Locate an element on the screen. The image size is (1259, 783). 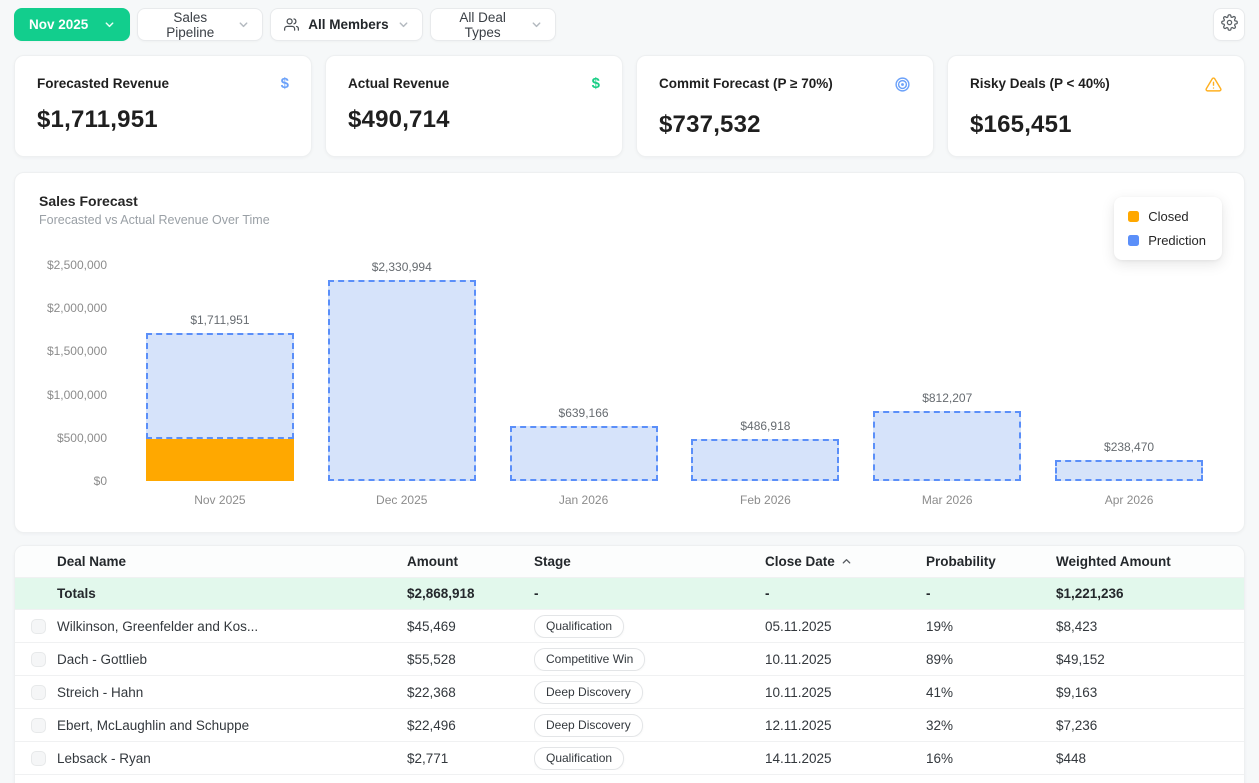
legend-label: Closed is located at coordinates (1168, 216).